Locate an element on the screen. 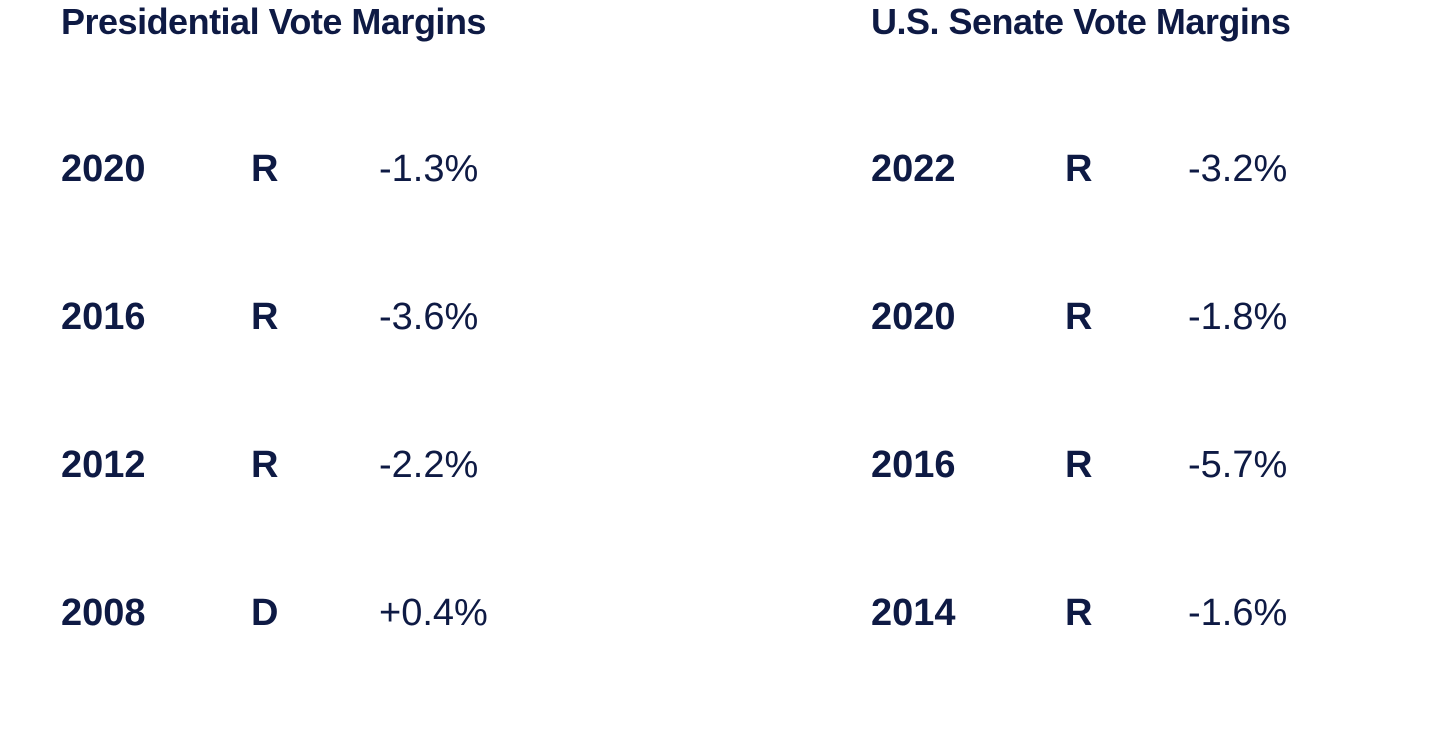 Image resolution: width=1442 pixels, height=740 pixels. presidential-title: Presidential Vote Margins is located at coordinates (273, 21).